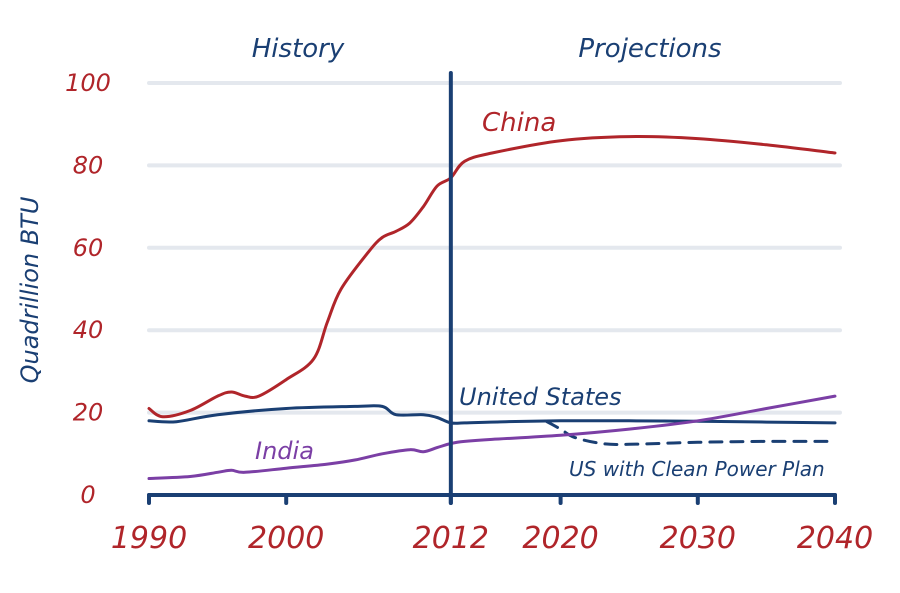 The height and width of the screenshot is (593, 900). What do you see at coordinates (492, 414) in the screenshot?
I see `series-line-united-states` at bounding box center [492, 414].